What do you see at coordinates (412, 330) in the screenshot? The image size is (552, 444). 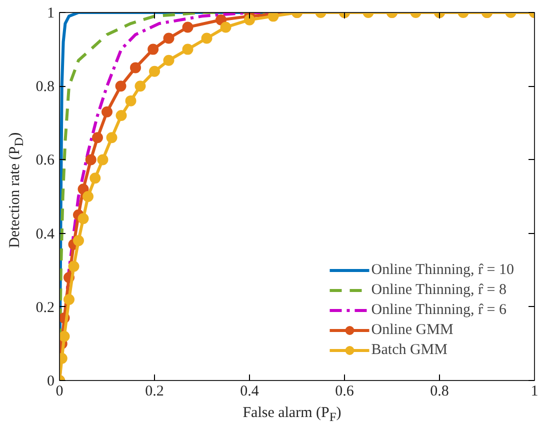 I see `legend-label: Online GMM` at bounding box center [412, 330].